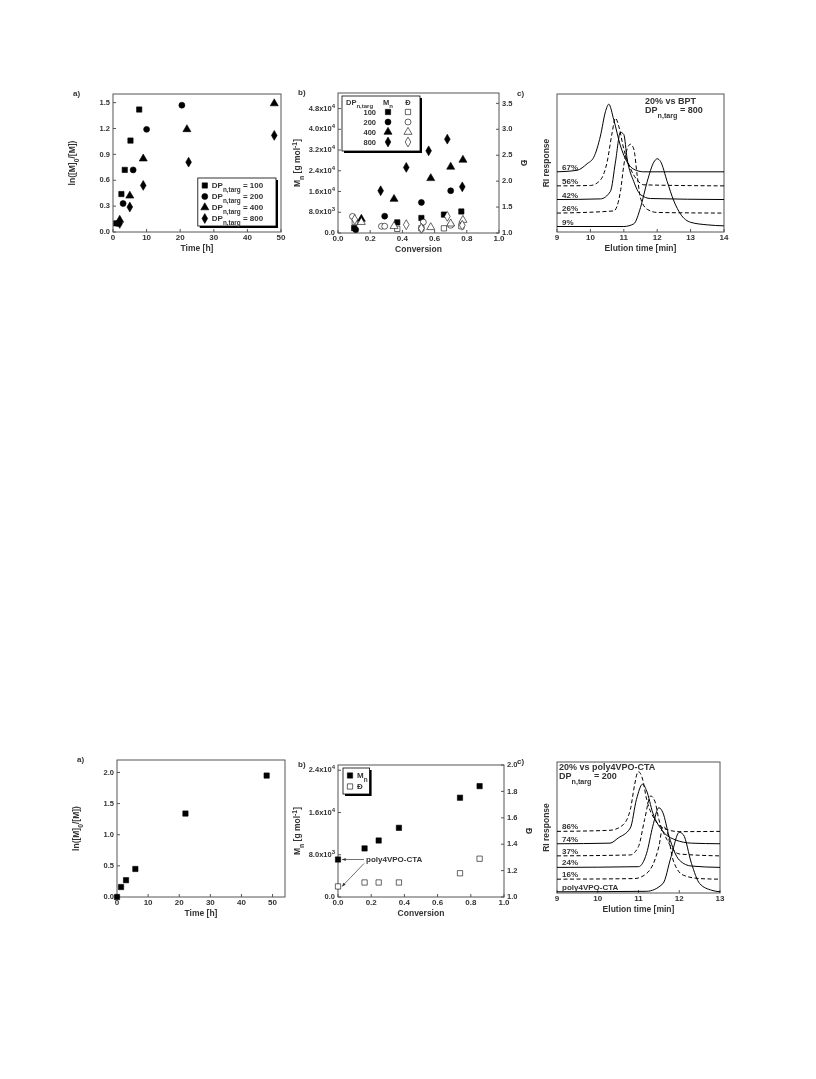 This screenshot has height=1079, width=816. I want to click on series-label: 42%, so click(570, 195).